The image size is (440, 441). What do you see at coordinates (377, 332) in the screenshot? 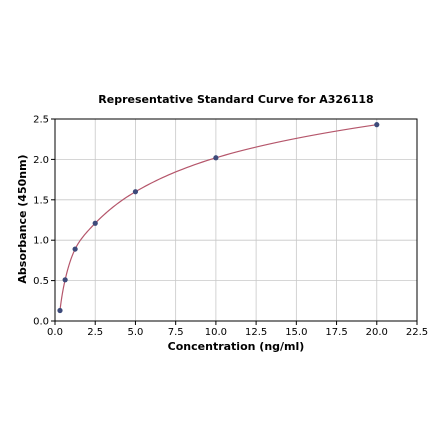
I see `x-tick-label: 20.0` at bounding box center [377, 332].